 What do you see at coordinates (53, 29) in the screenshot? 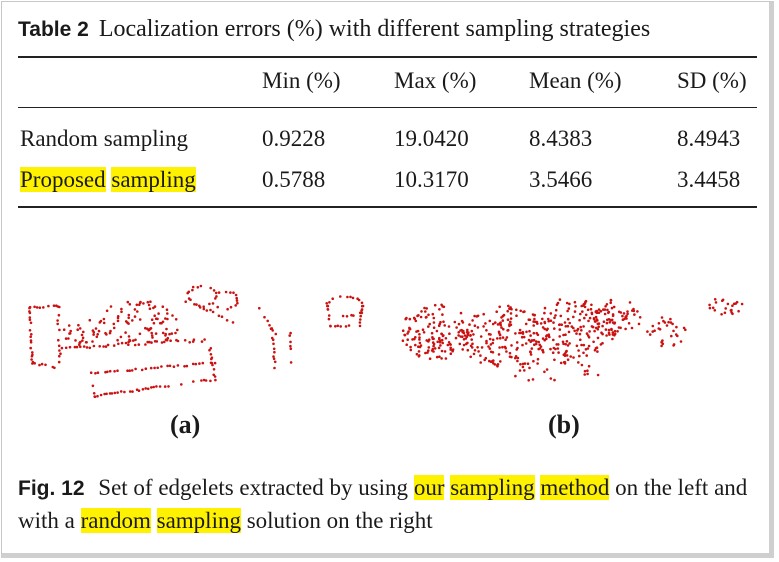
I see `table-label: Table 2` at bounding box center [53, 29].